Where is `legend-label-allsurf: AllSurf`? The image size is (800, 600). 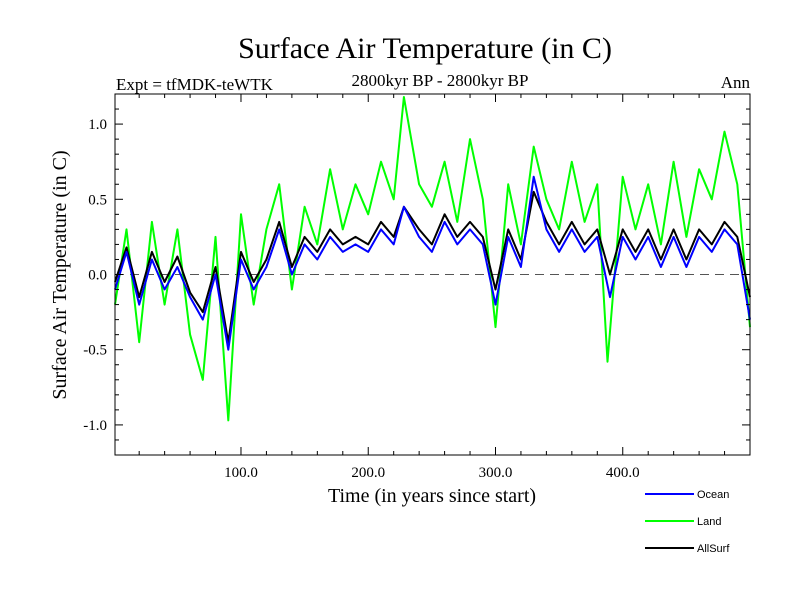
legend-label-allsurf: AllSurf is located at coordinates (713, 549).